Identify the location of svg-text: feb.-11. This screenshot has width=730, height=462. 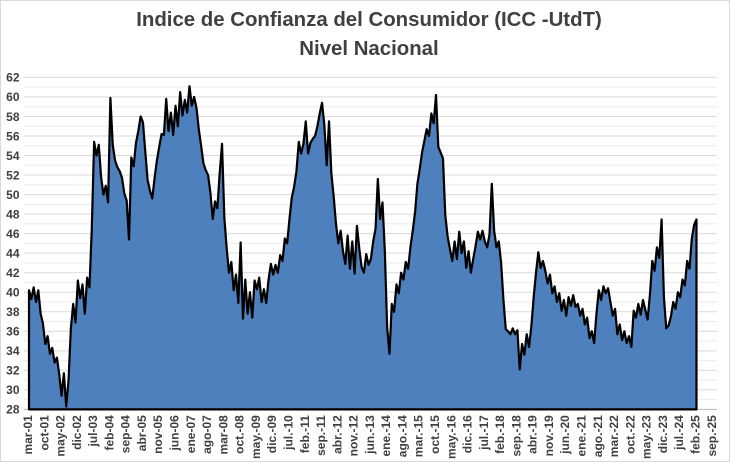
(305, 434).